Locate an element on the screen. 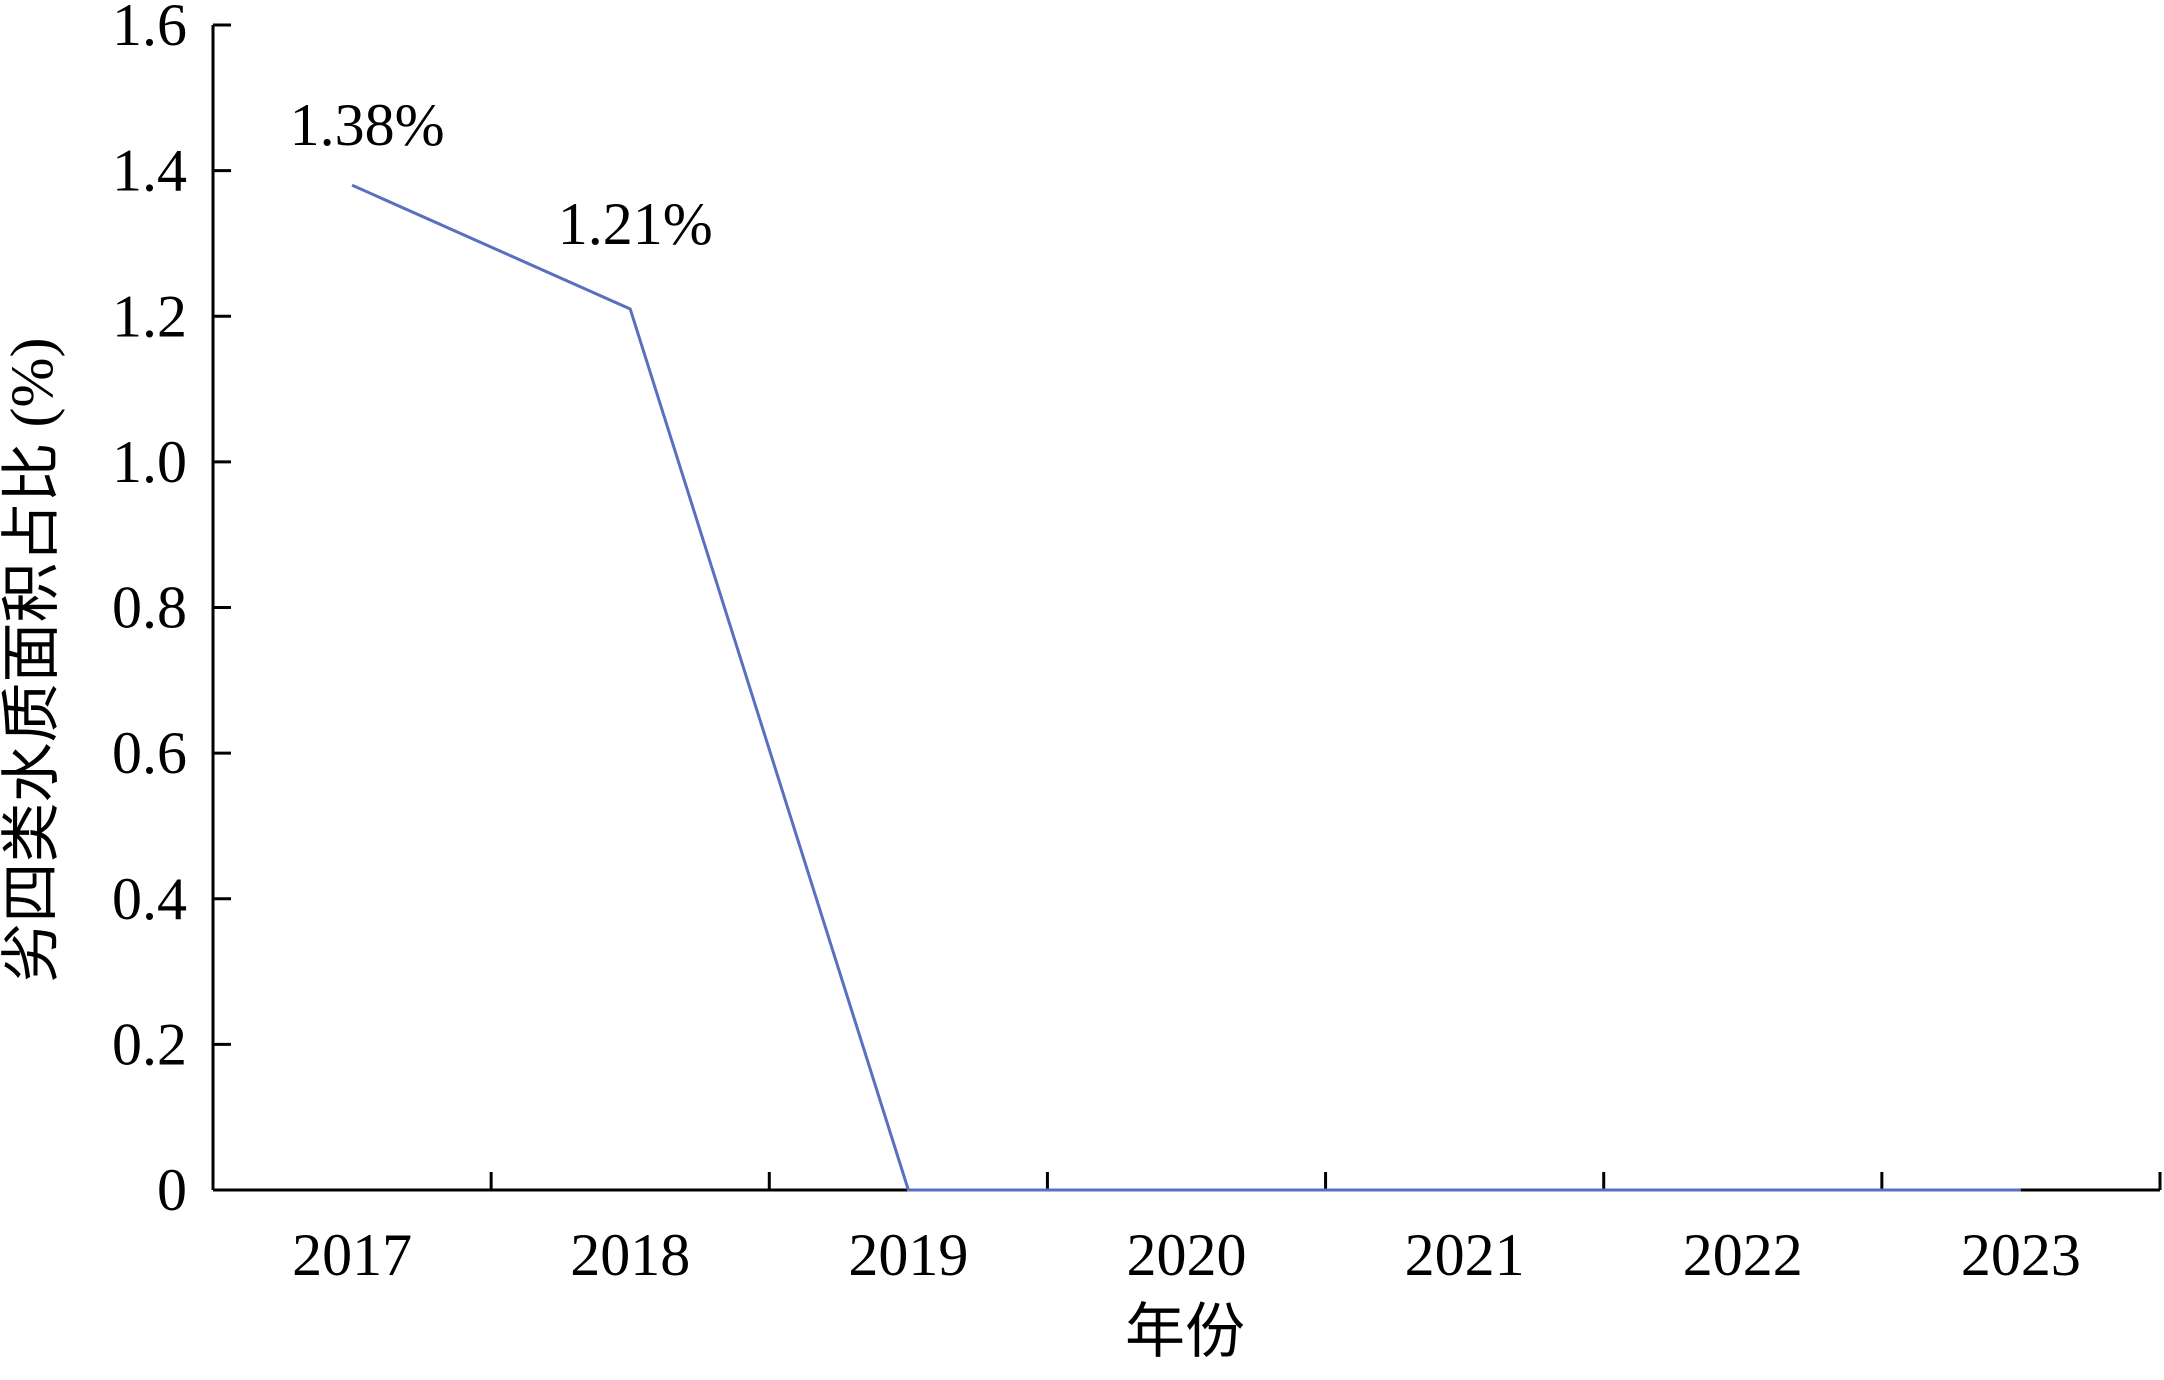 This screenshot has height=1380, width=2164. data-label: 1.38% is located at coordinates (367, 125).